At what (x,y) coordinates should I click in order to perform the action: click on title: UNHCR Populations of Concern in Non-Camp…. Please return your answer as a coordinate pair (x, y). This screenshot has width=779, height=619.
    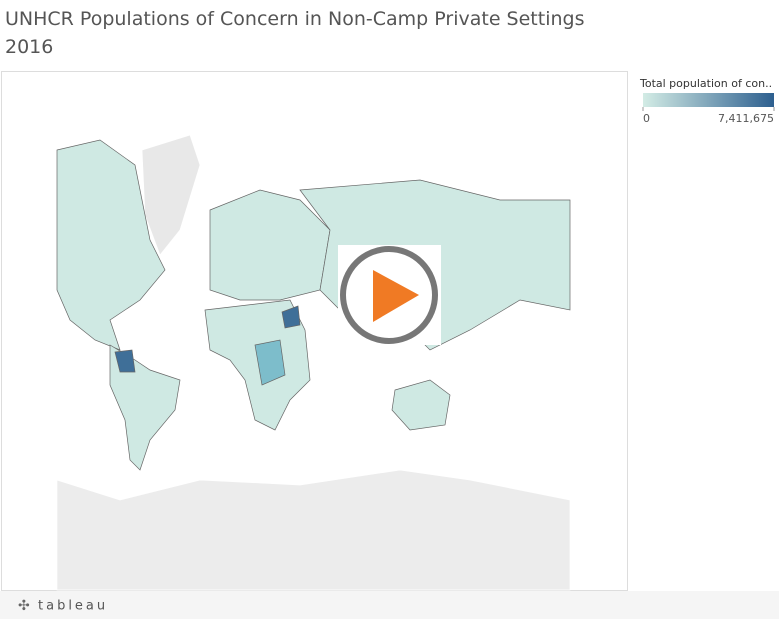
    Looking at the image, I should click on (295, 19).